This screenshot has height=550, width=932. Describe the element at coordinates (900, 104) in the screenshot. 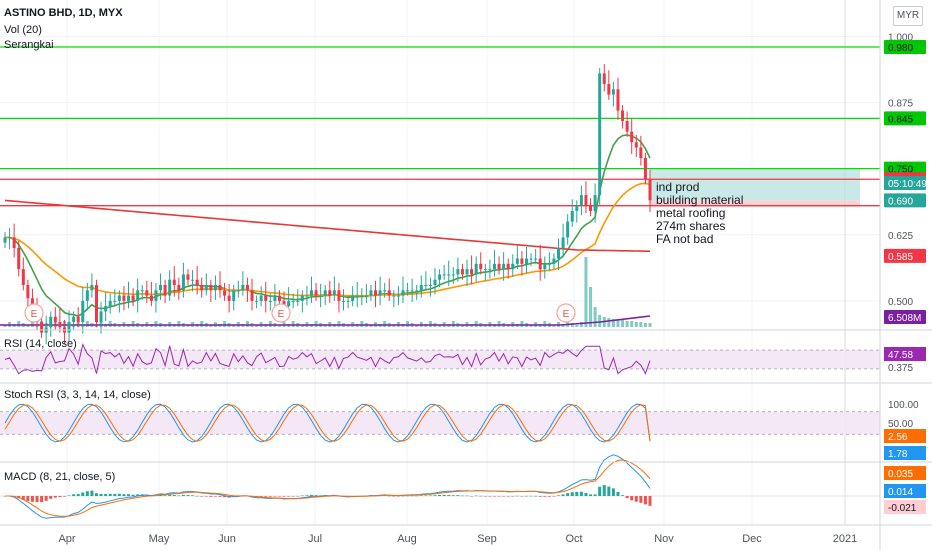

I see `price-axis-tick: 0.875` at that location.